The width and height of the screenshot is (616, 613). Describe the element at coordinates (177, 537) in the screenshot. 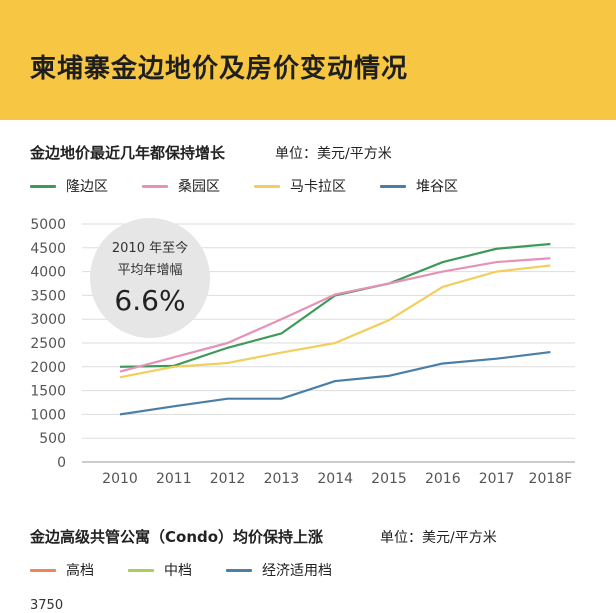

I see `condo-chart-title: 金边高级共管公寓（Condo）均价保持上涨` at that location.